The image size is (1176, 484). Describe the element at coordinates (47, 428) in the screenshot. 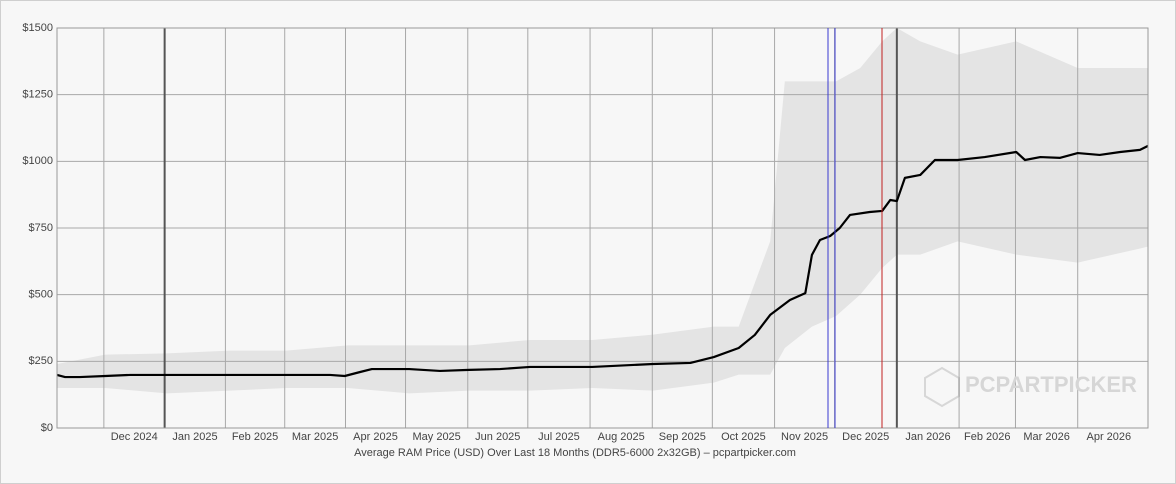

I see `y-tick-label: $0` at that location.